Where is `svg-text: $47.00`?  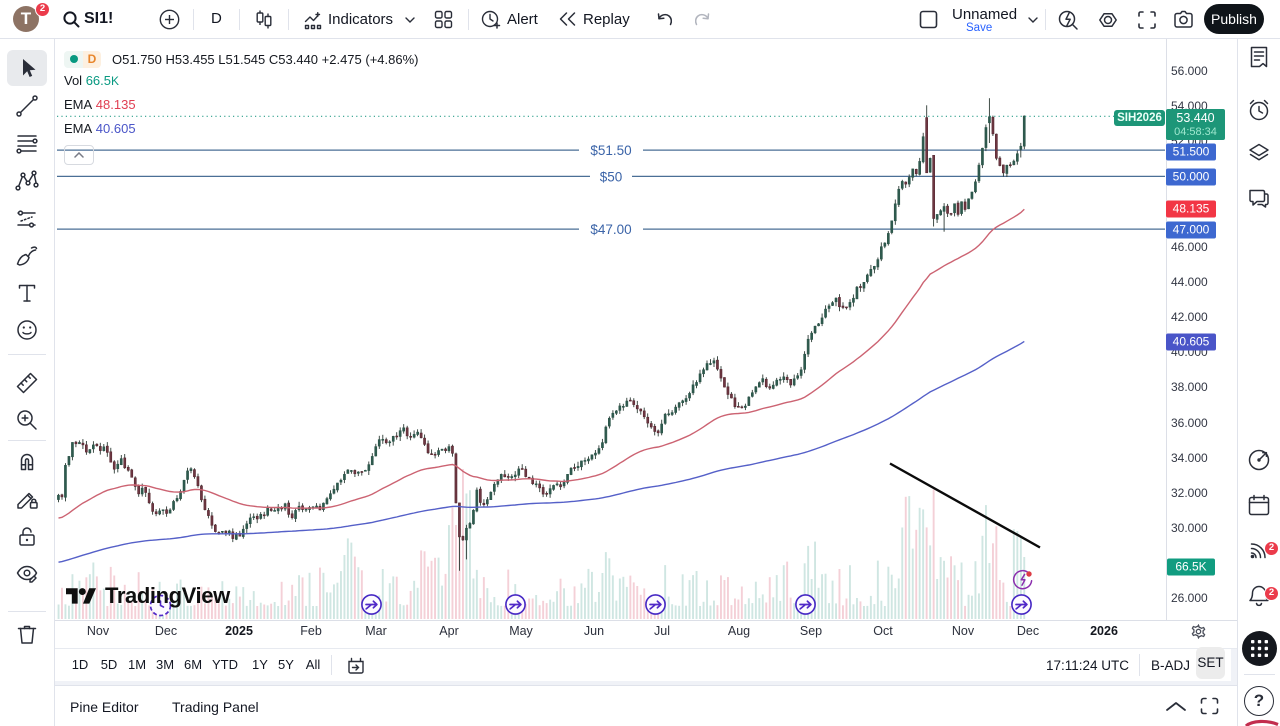 svg-text: $47.00 is located at coordinates (610, 229).